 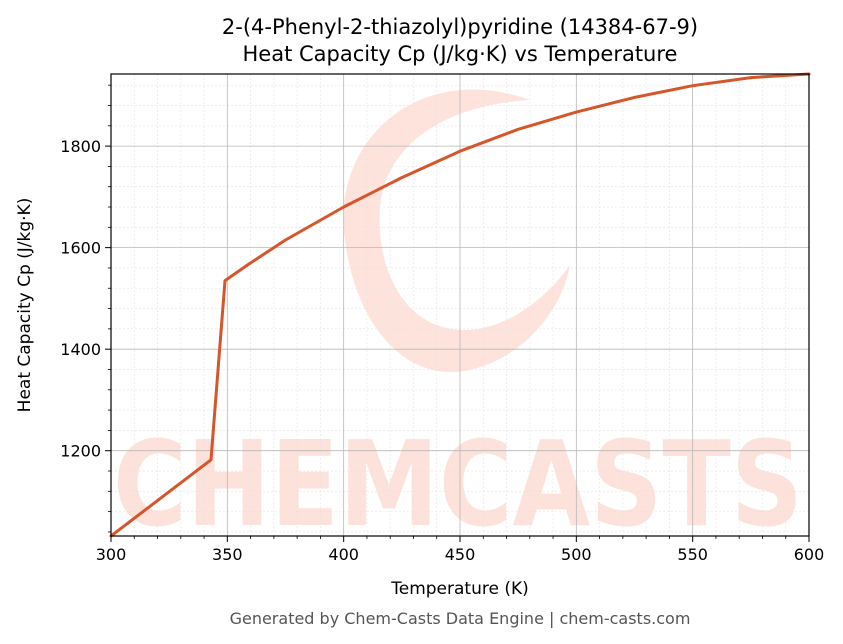 I want to click on x-tick-label: 600, so click(x=809, y=554).